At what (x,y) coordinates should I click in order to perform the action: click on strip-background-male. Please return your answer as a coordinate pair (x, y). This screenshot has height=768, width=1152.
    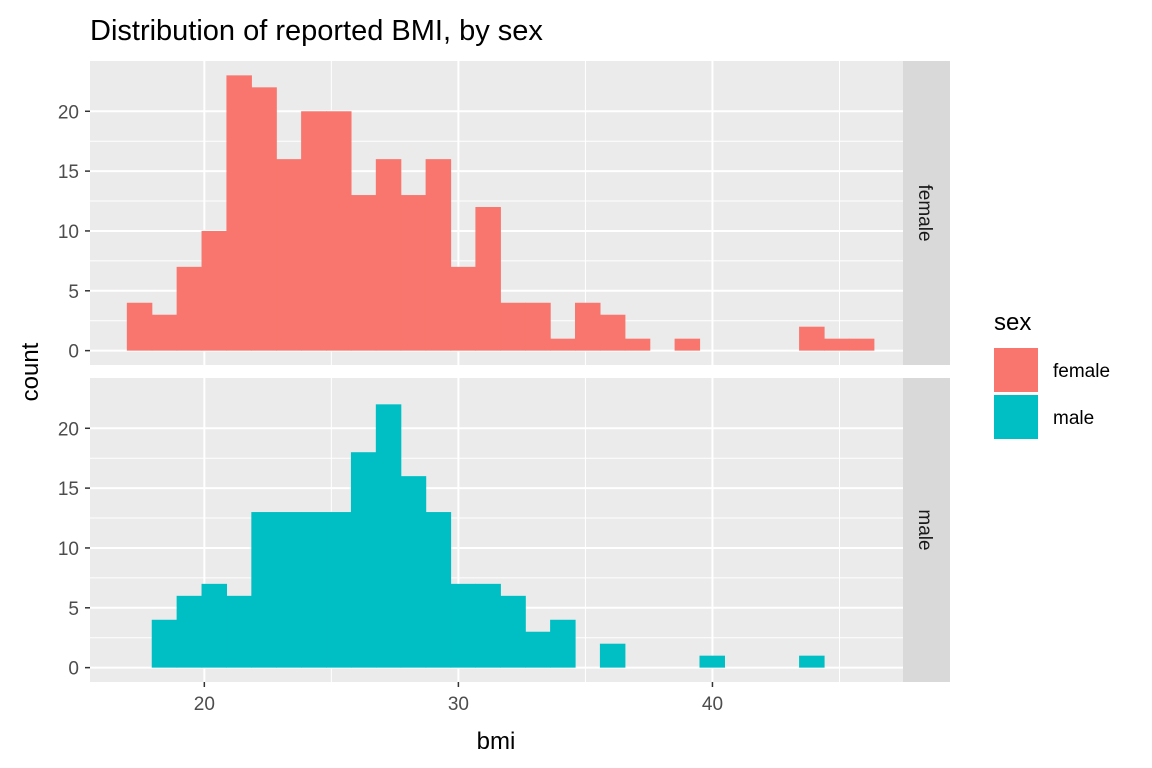
    Looking at the image, I should click on (926, 530).